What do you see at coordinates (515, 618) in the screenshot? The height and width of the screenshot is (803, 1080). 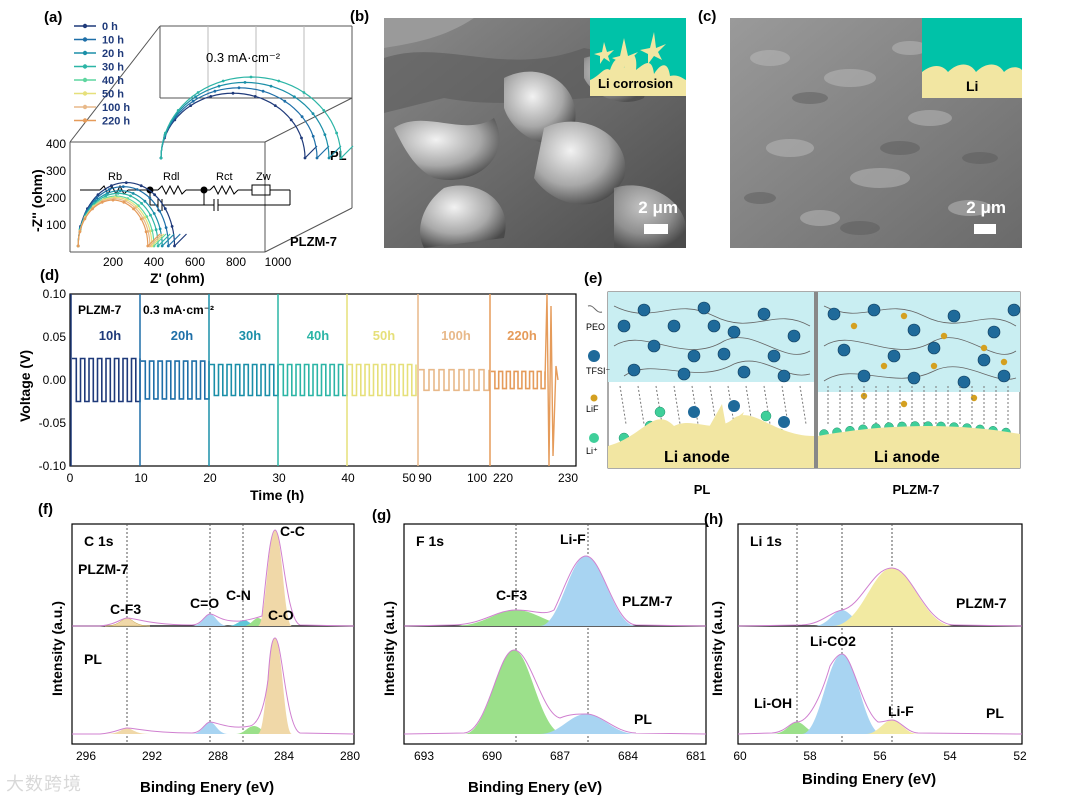 I see `peak-cf3-top` at bounding box center [515, 618].